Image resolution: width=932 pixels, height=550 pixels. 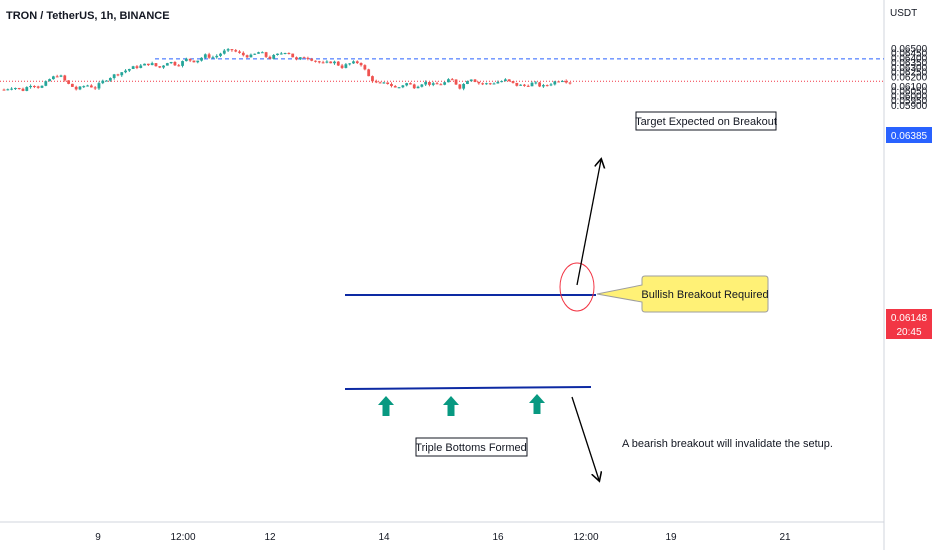 I want to click on target-price-tag: 0.06385, so click(x=909, y=135).